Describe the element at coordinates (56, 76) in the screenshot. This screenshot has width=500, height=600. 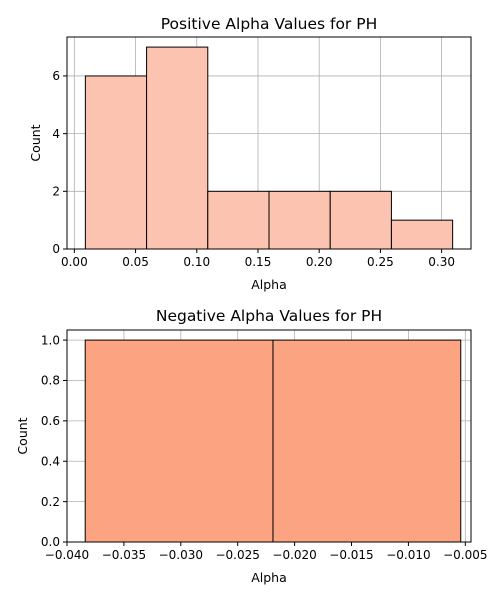
I see `y-tick-label: 6` at that location.